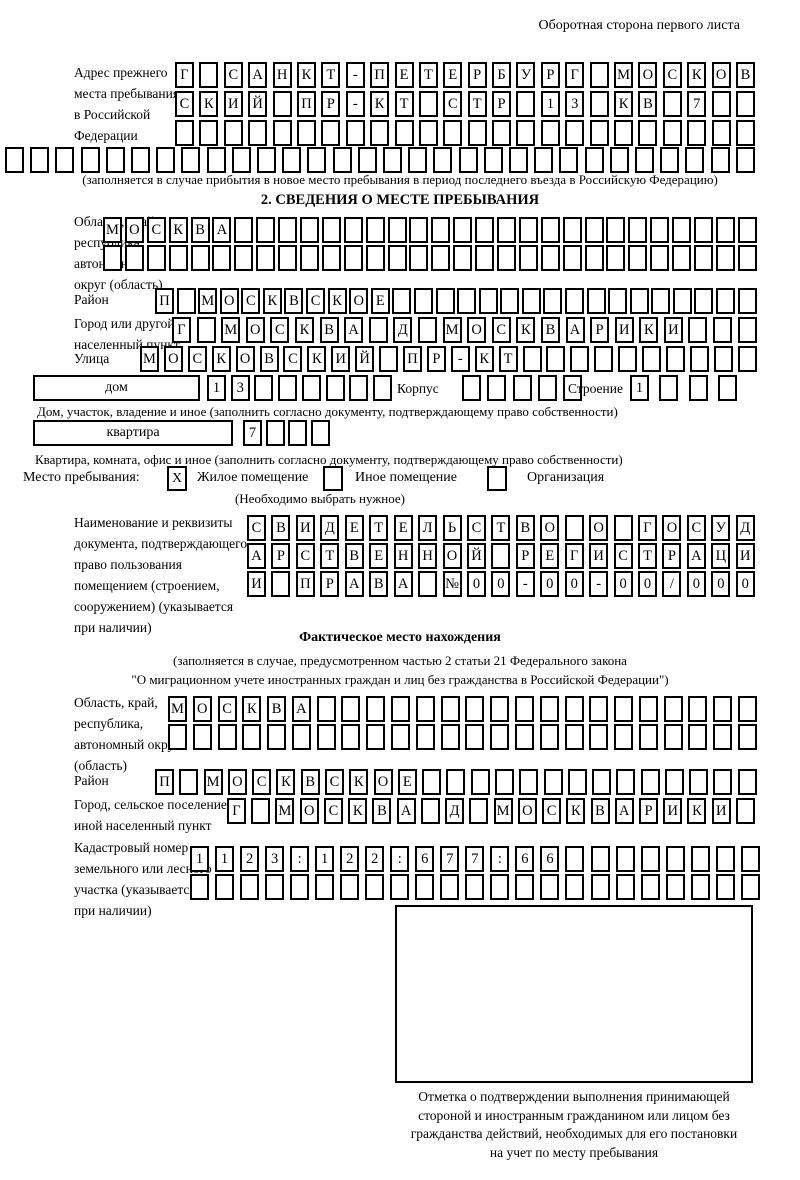 The height and width of the screenshot is (1180, 800). I want to click on char-box: Ь, so click(452, 528).